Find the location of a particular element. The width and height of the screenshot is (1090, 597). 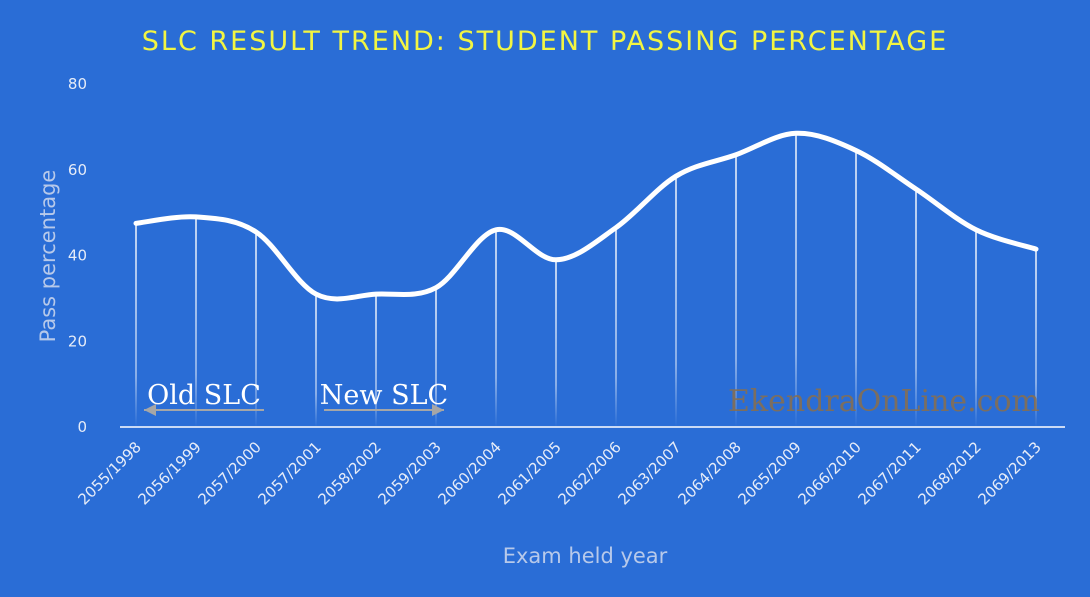

y-tick-label: 0 is located at coordinates (82, 427).